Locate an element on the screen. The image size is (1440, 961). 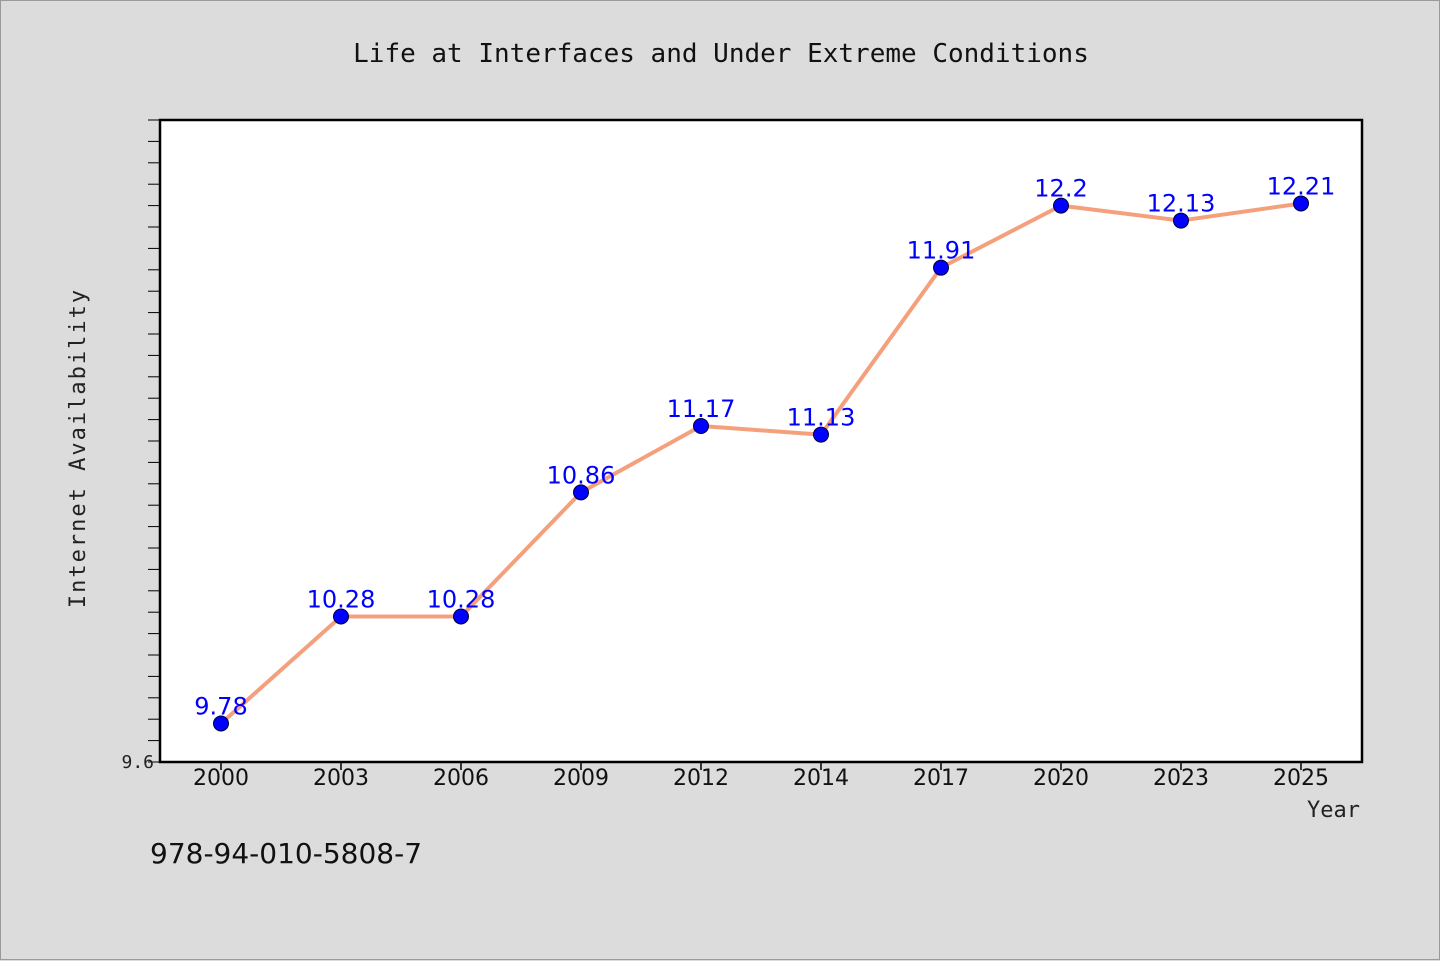
x-tick-label: 2023 is located at coordinates (1181, 778).